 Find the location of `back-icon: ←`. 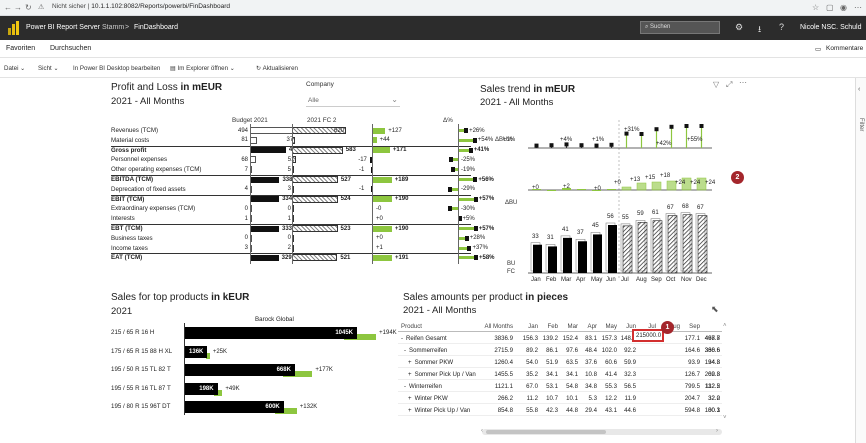

back-icon: ← is located at coordinates (8, 7).